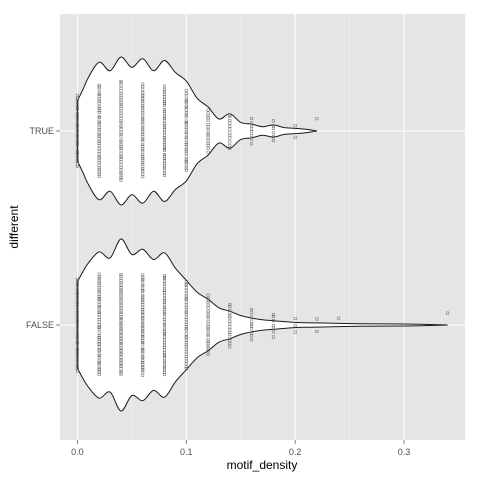 The image size is (480, 480). Describe the element at coordinates (262, 465) in the screenshot. I see `x-axis-title: motif_density` at that location.